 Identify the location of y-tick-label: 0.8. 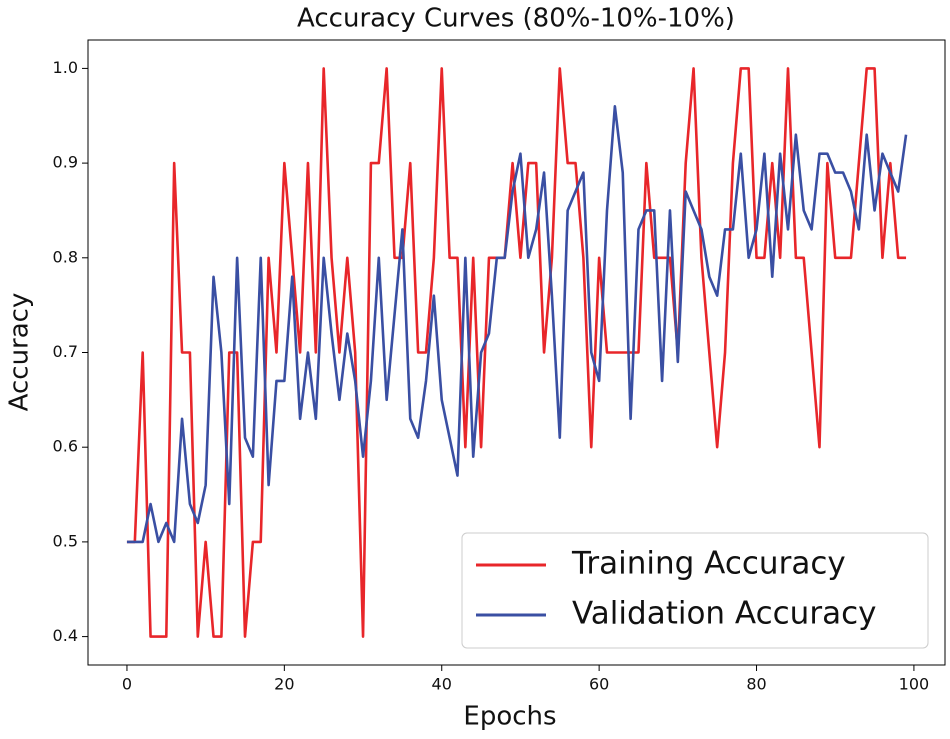
(65, 256).